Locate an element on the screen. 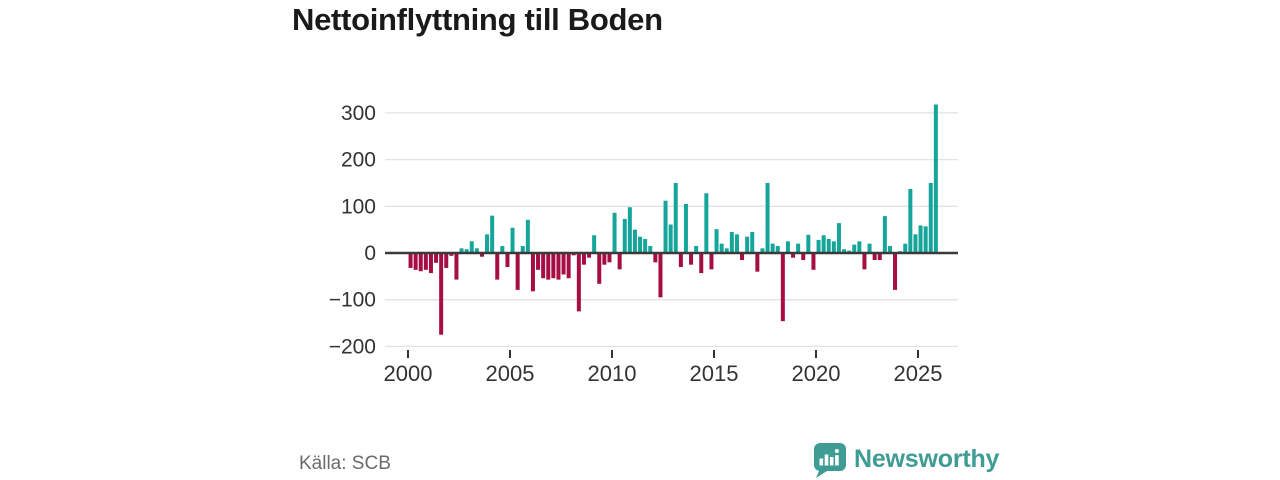 This screenshot has width=1280, height=480. newsworthy-speech-bubble-chart-icon is located at coordinates (829, 460).